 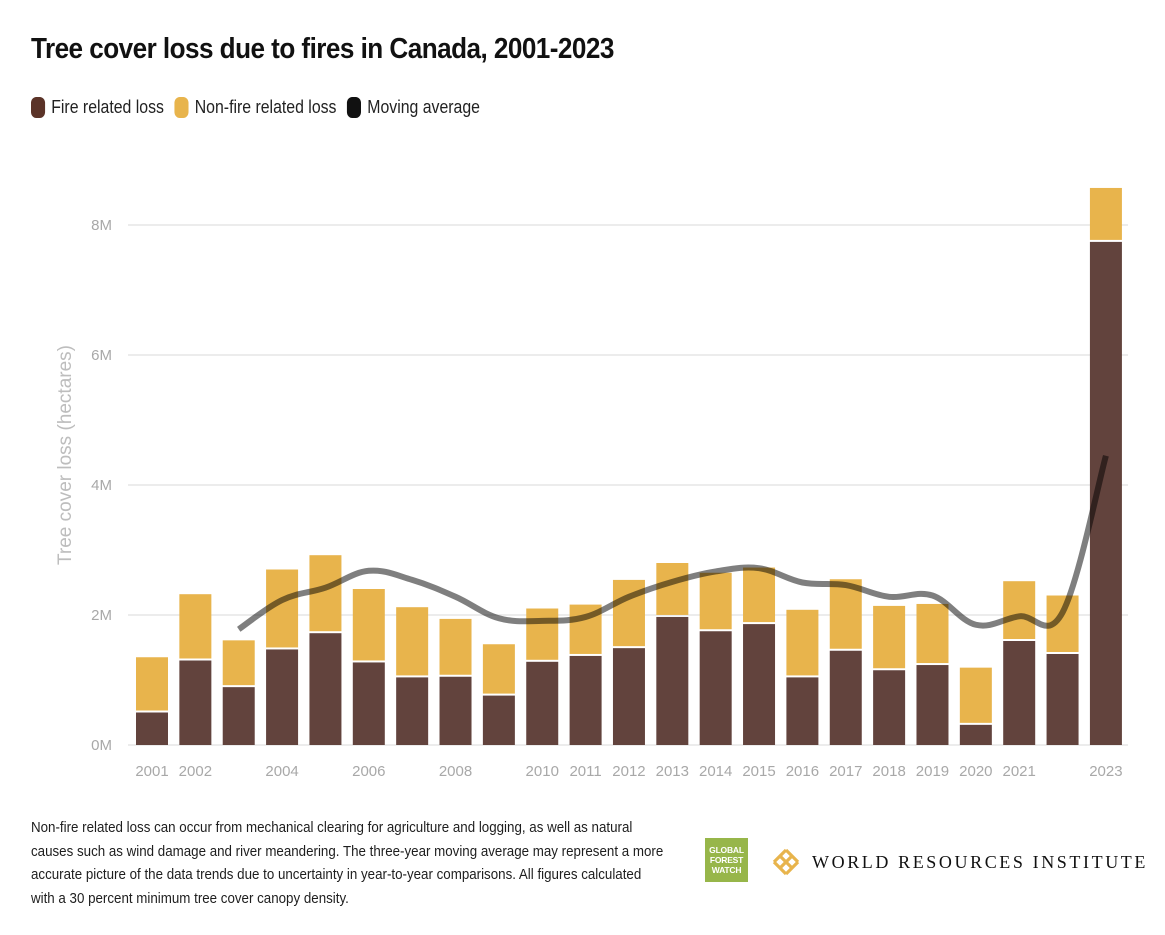 I want to click on y-axis-ticks: 0M 2M 4M 6M 8M, so click(x=101, y=485).